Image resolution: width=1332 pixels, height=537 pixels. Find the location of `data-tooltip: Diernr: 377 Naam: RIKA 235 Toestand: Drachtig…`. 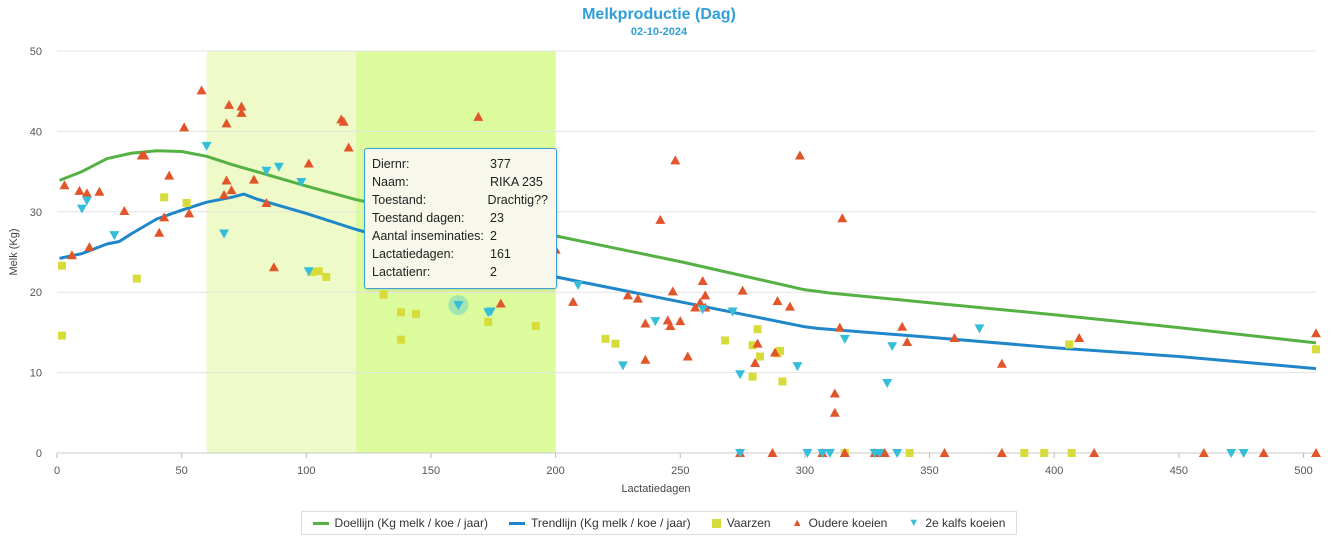

data-tooltip: Diernr: 377 Naam: RIKA 235 Toestand: Drachtig… is located at coordinates (460, 218).